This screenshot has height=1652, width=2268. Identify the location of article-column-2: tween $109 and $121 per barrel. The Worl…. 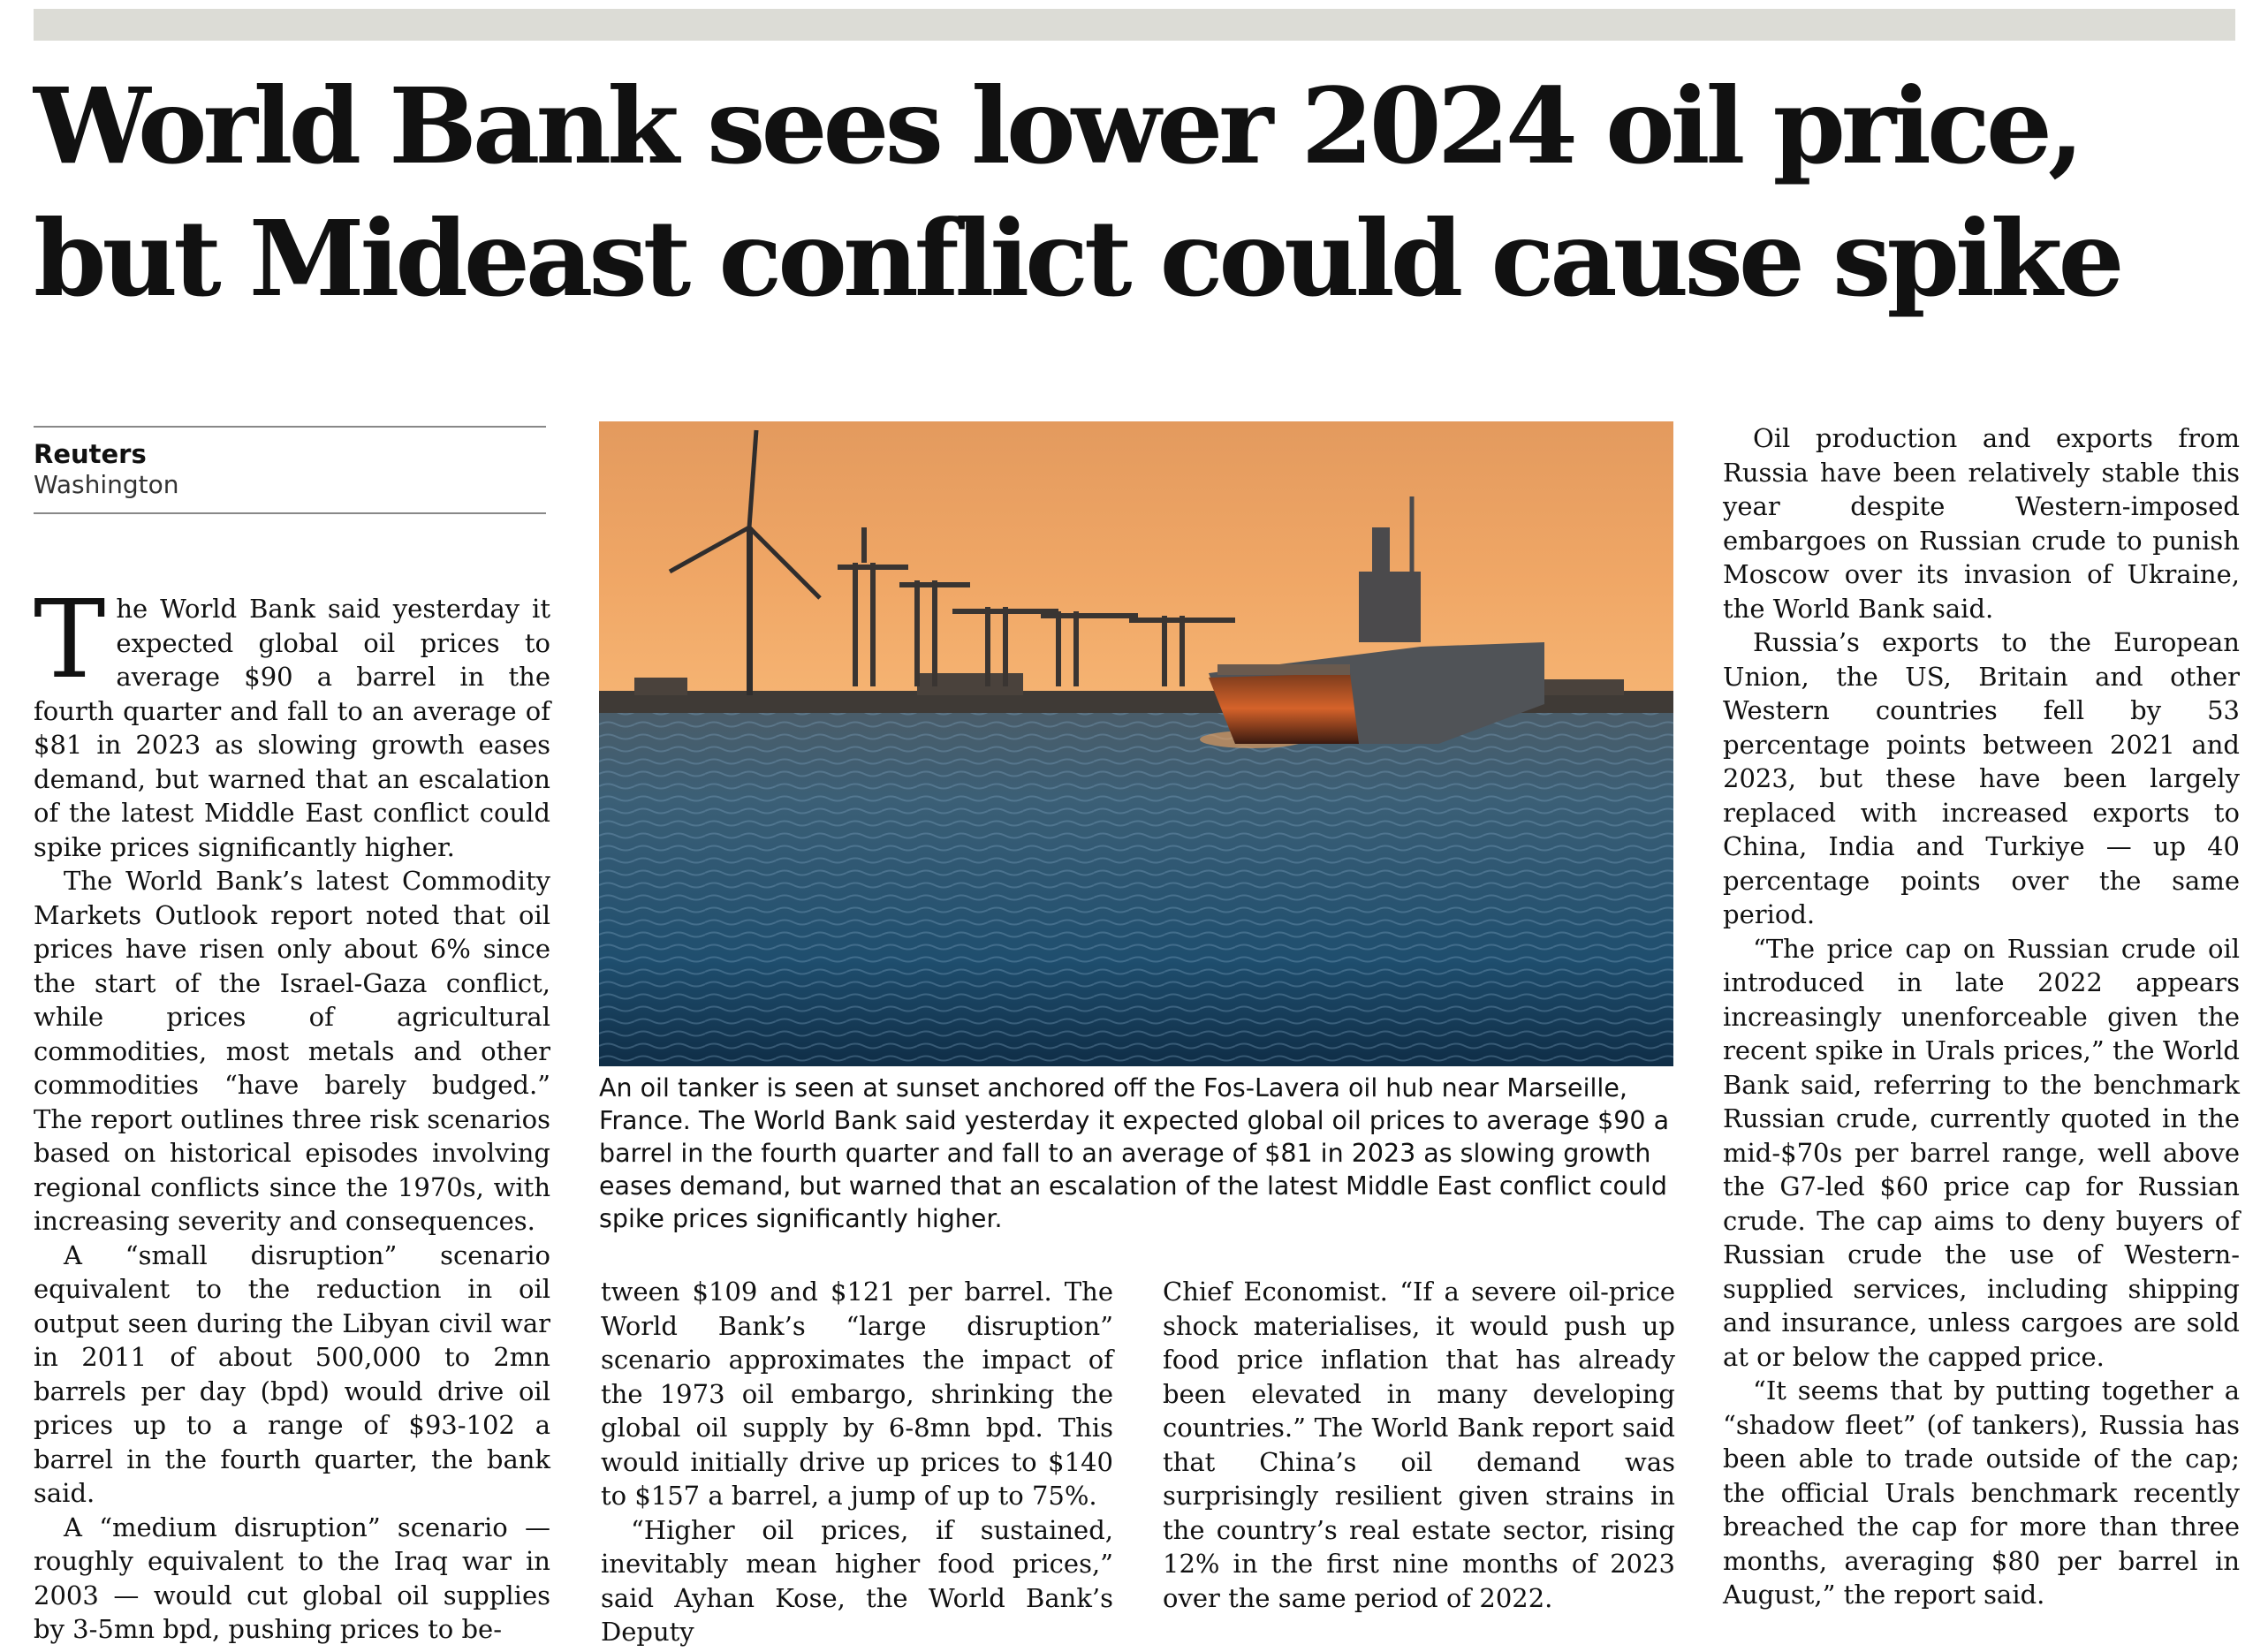
(857, 1462).